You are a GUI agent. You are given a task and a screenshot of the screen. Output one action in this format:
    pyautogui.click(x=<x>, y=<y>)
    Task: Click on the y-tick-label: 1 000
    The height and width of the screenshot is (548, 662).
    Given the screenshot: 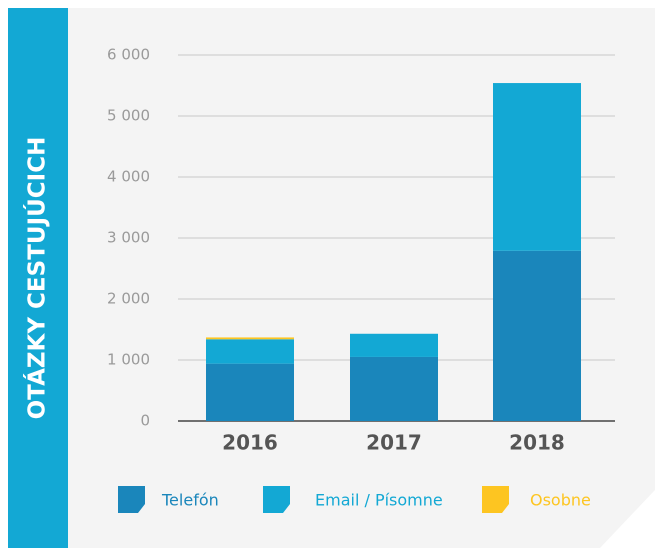 What is the action you would take?
    pyautogui.click(x=128, y=360)
    